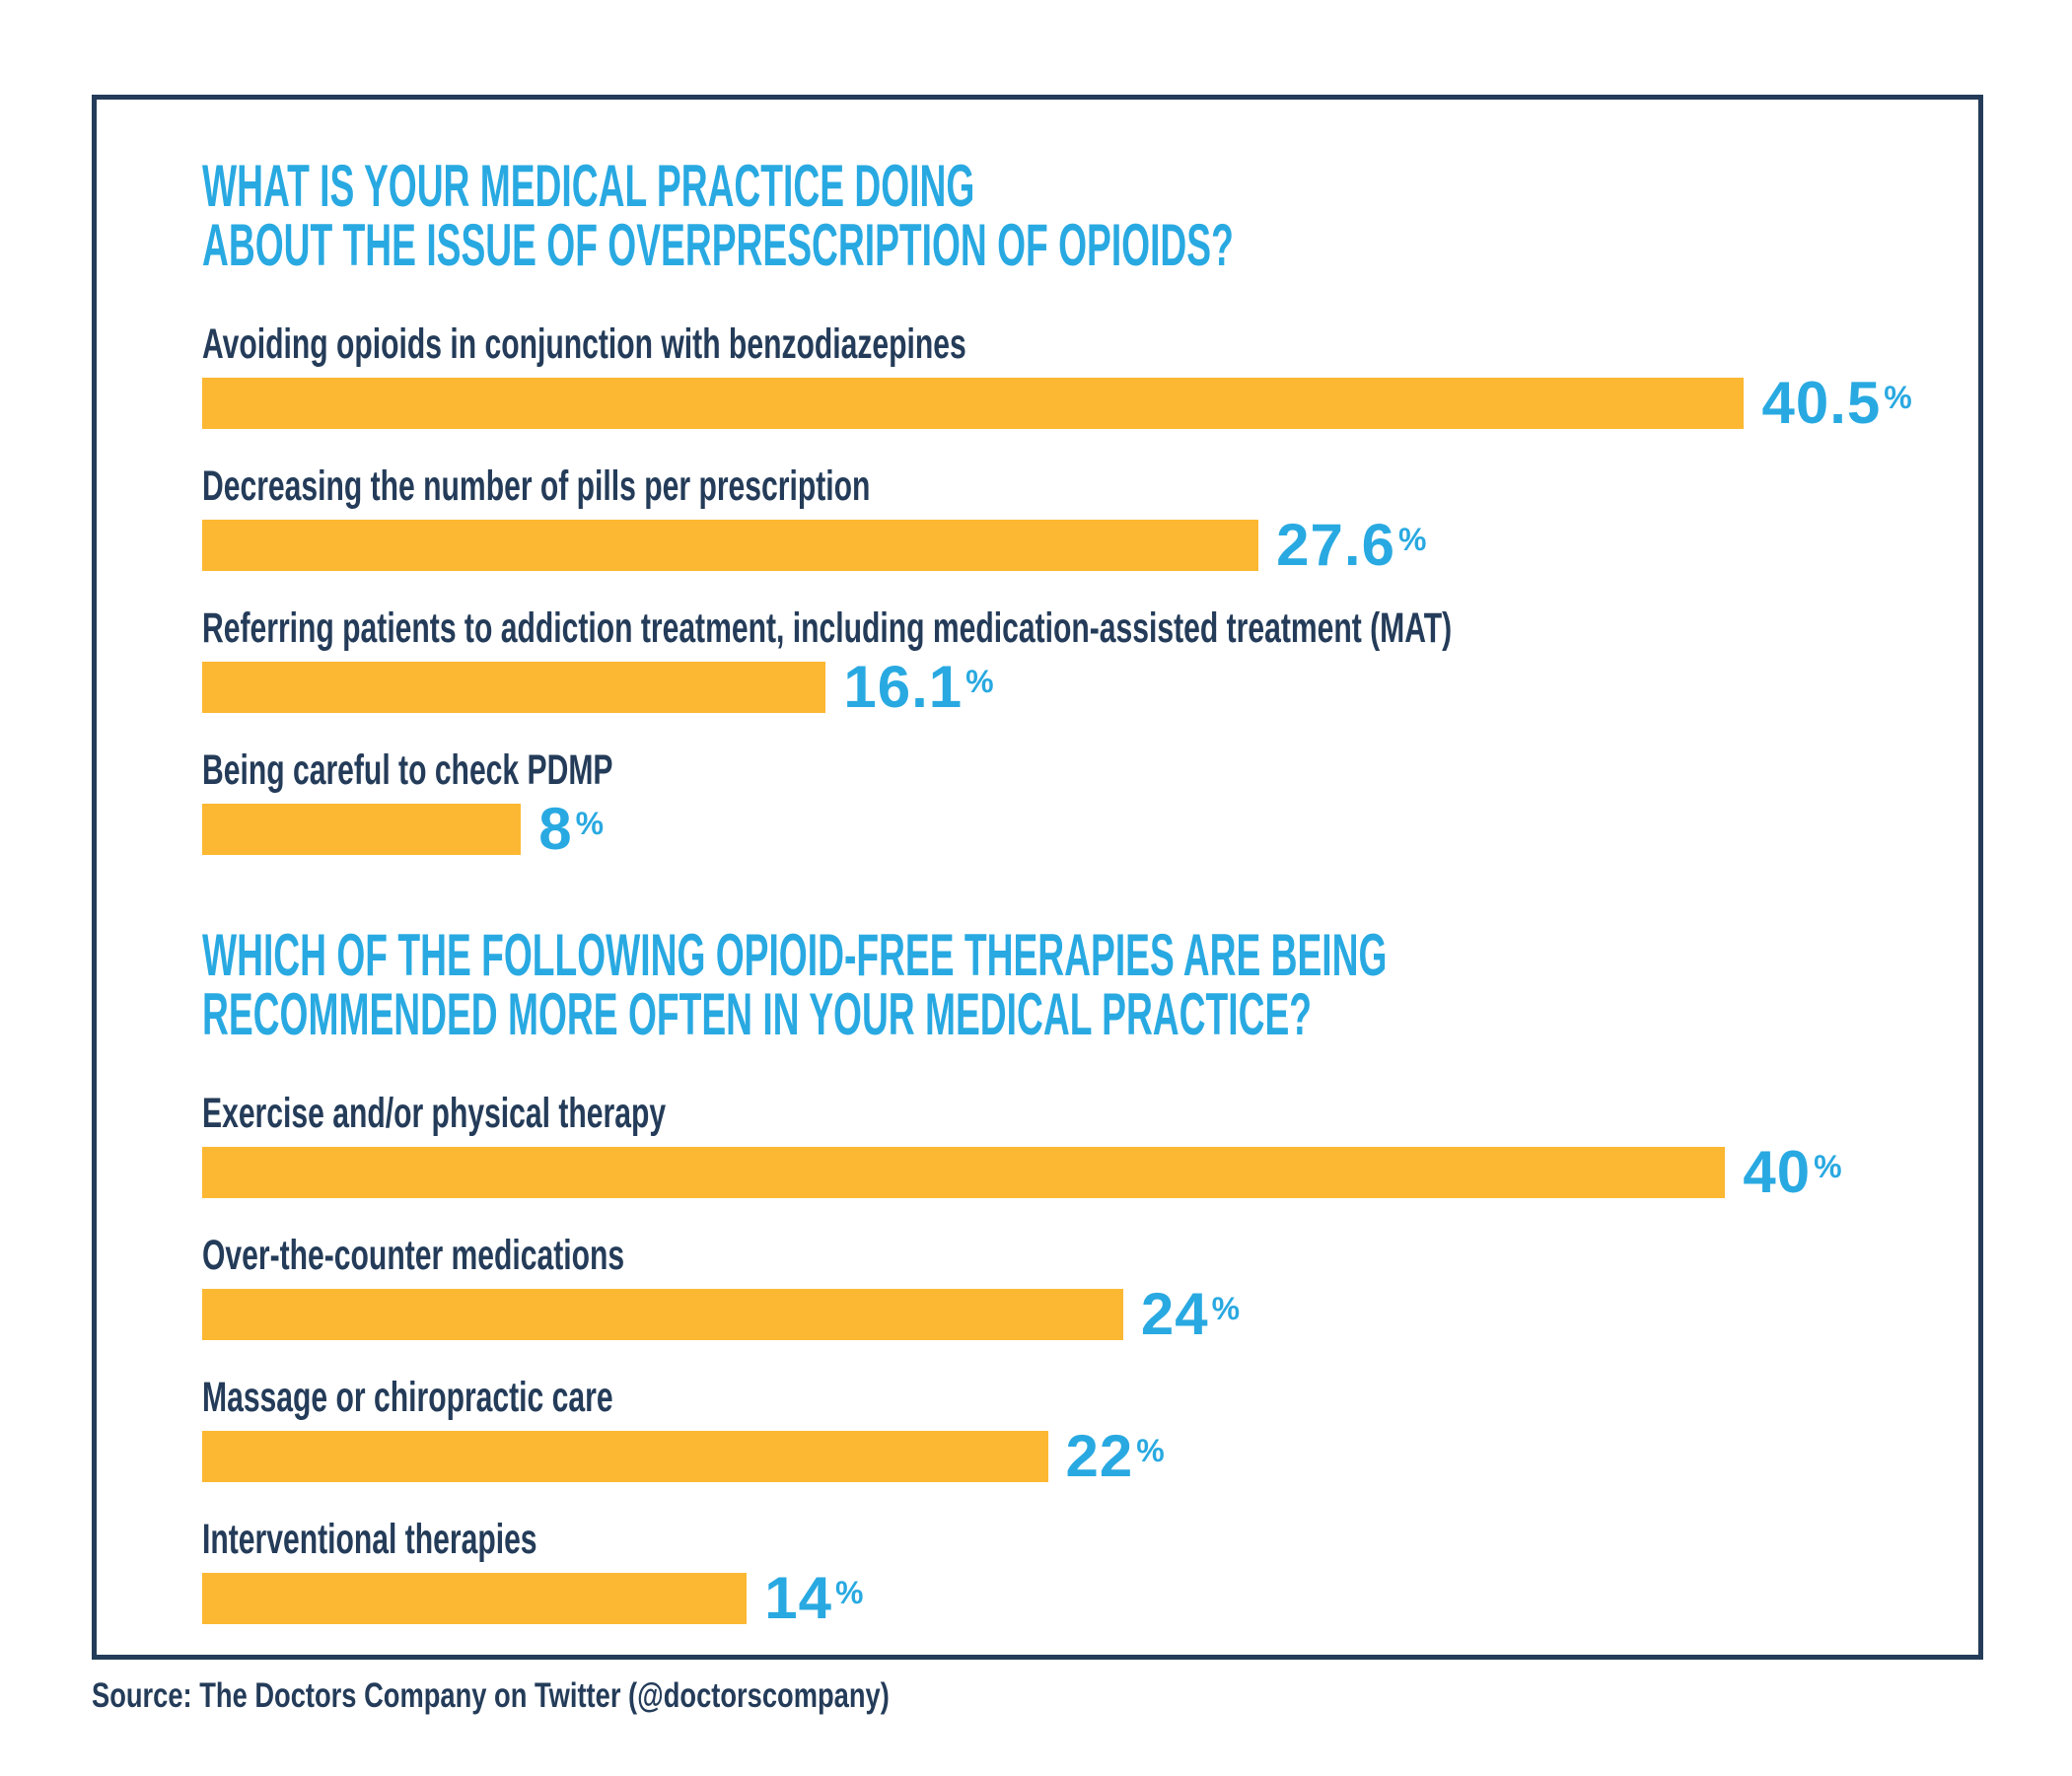 This screenshot has height=1776, width=2072. What do you see at coordinates (1099, 1456) in the screenshot?
I see `bar-value-number: 22` at bounding box center [1099, 1456].